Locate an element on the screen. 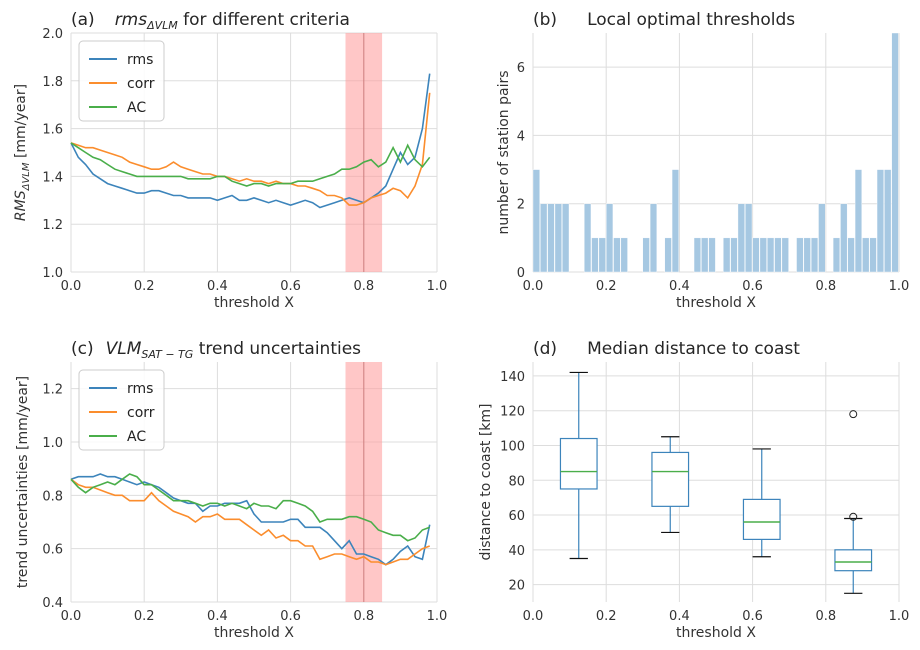  y-tick-label: 2 is located at coordinates (521, 205).